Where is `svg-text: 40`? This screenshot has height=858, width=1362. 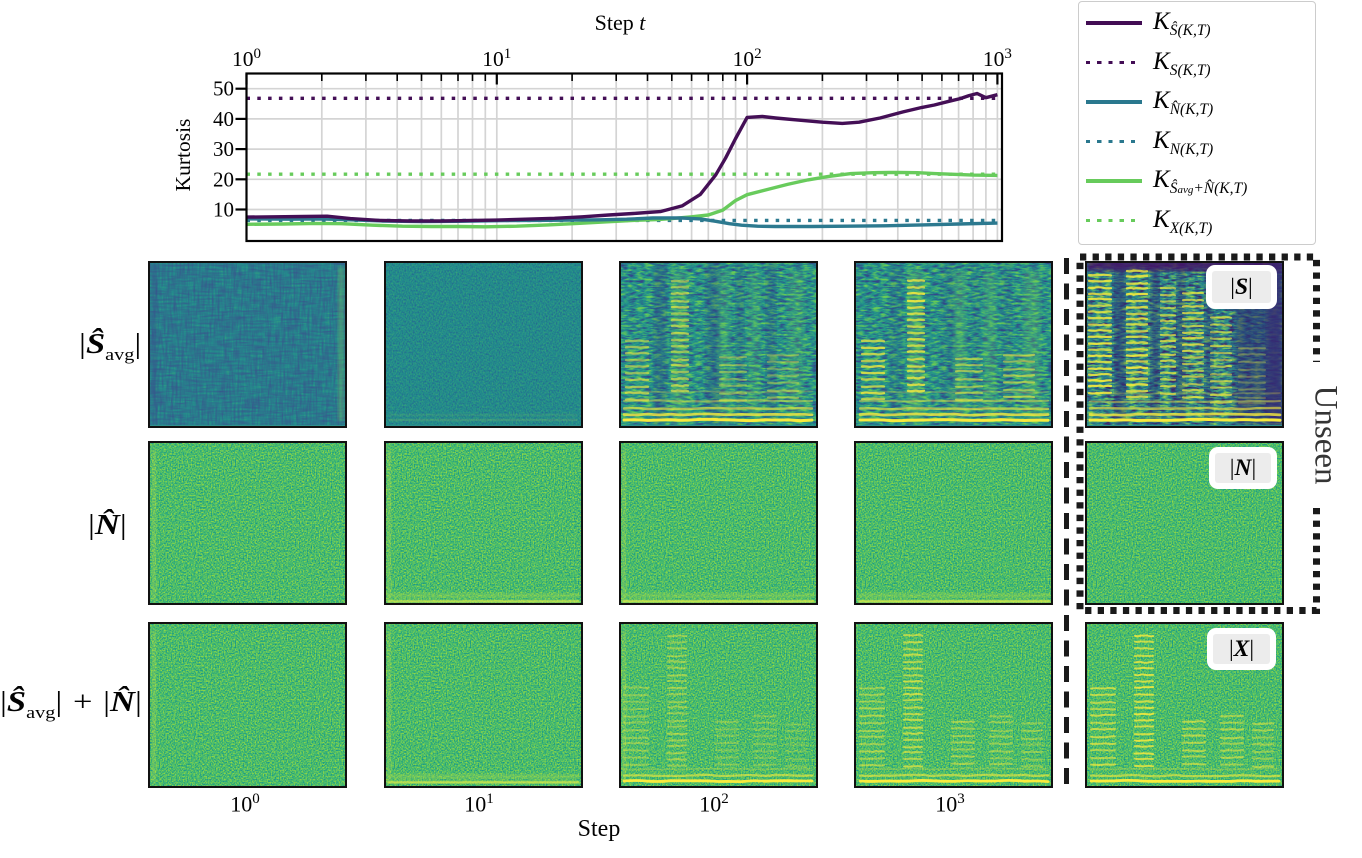 svg-text: 40 is located at coordinates (223, 119).